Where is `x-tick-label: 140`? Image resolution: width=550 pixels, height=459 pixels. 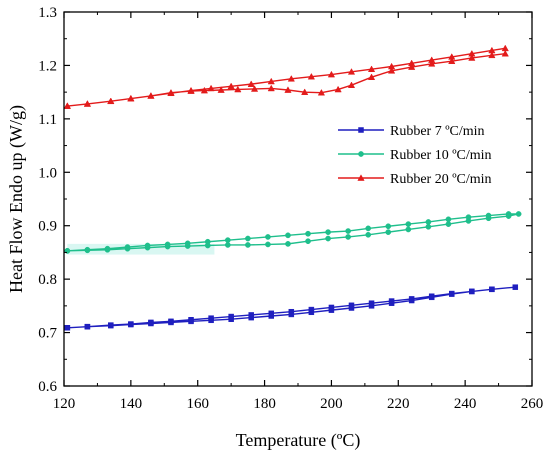
x-tick-label: 140 is located at coordinates (131, 404).